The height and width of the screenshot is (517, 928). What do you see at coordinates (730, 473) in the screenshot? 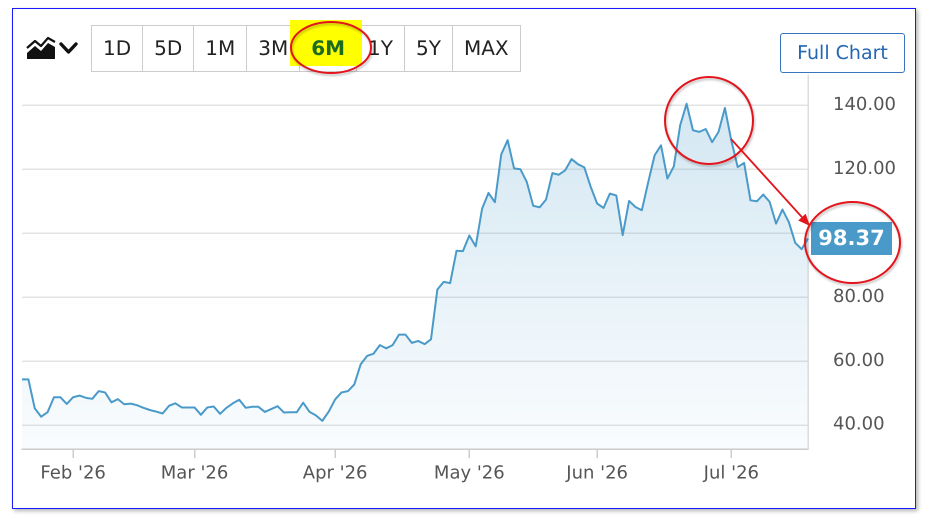
I see `x-tick-label: Jul '26` at bounding box center [730, 473].